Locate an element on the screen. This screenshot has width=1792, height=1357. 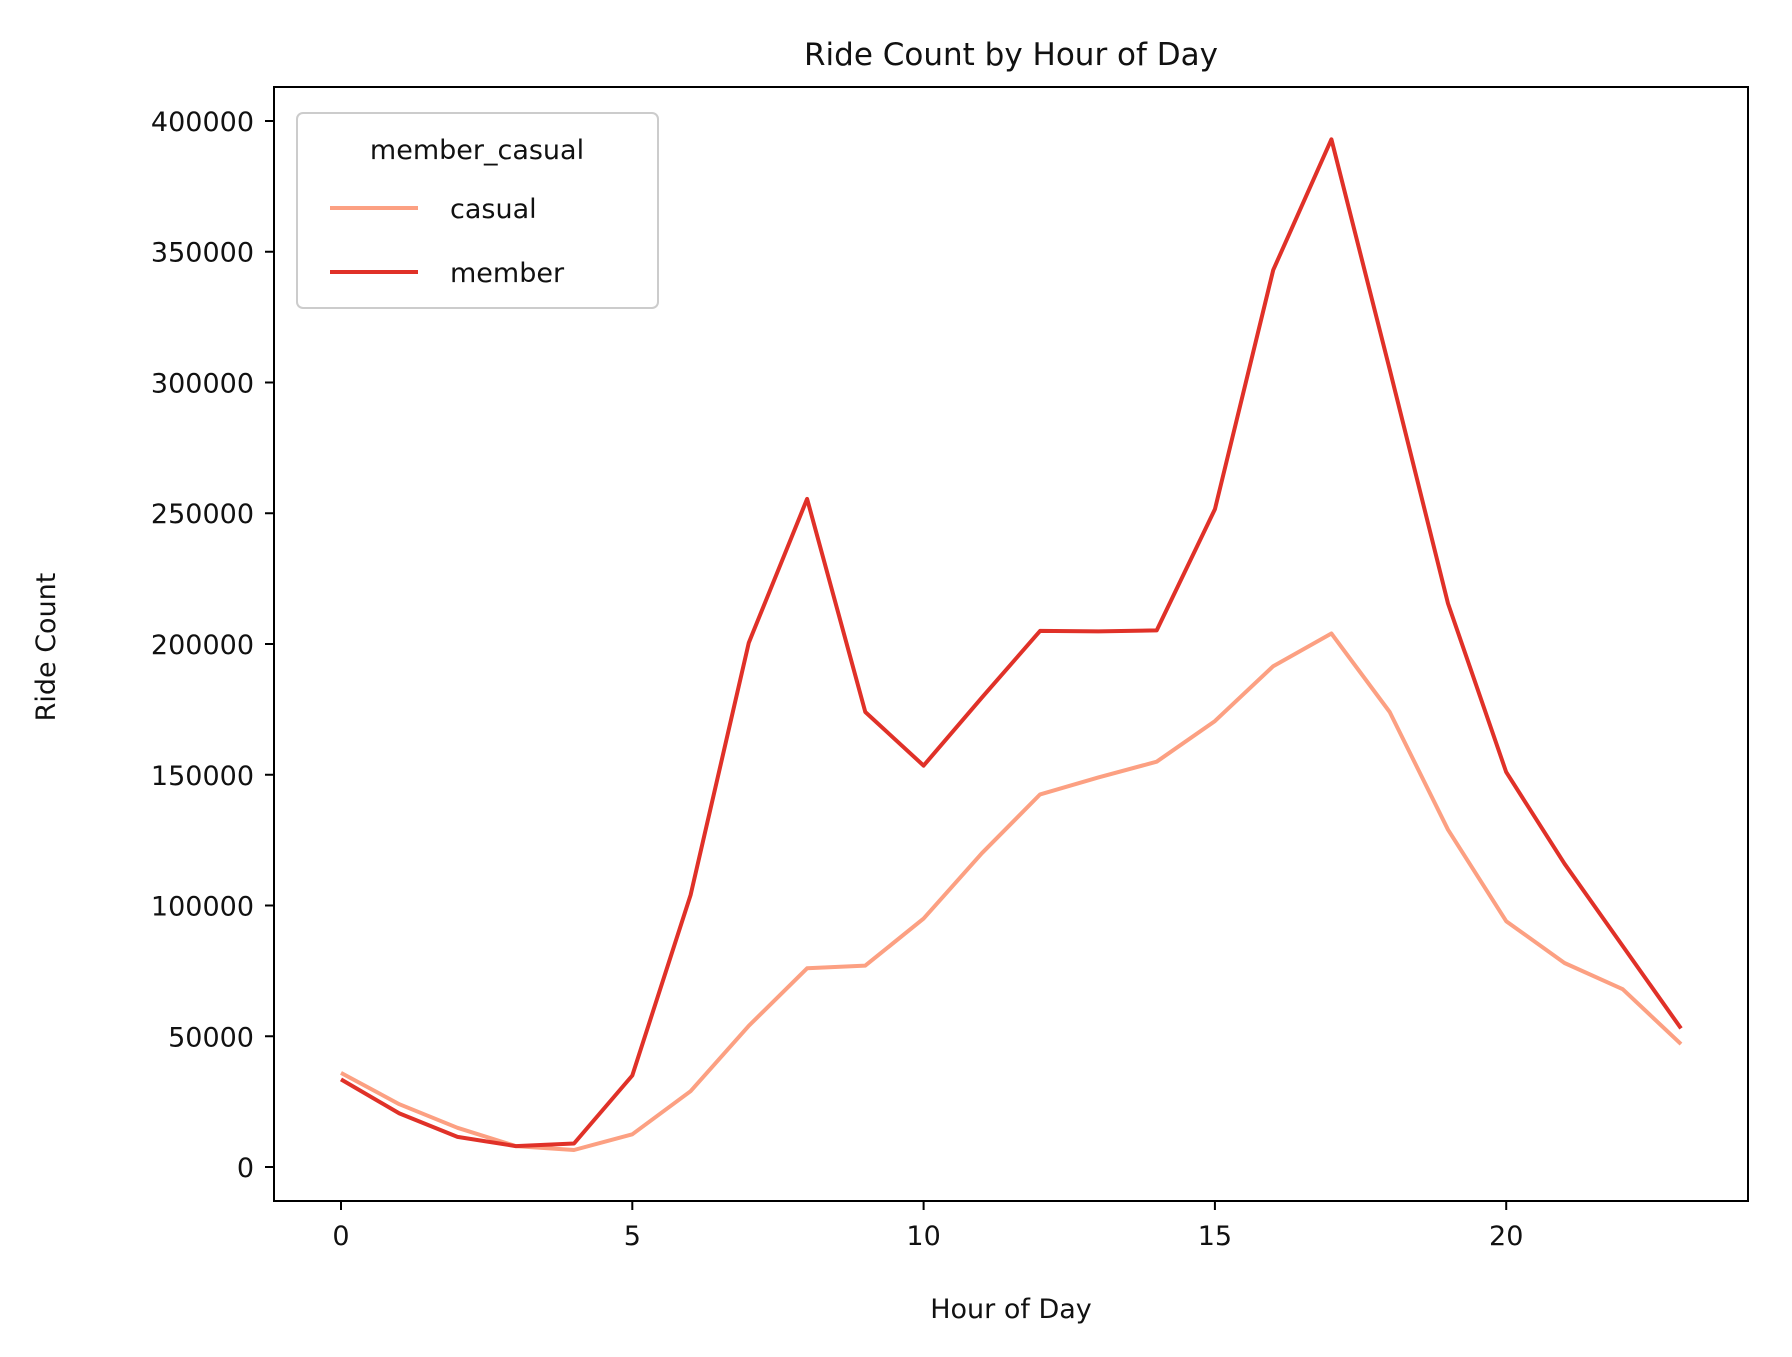
x-axis-label: Hour of Day is located at coordinates (1011, 1309).